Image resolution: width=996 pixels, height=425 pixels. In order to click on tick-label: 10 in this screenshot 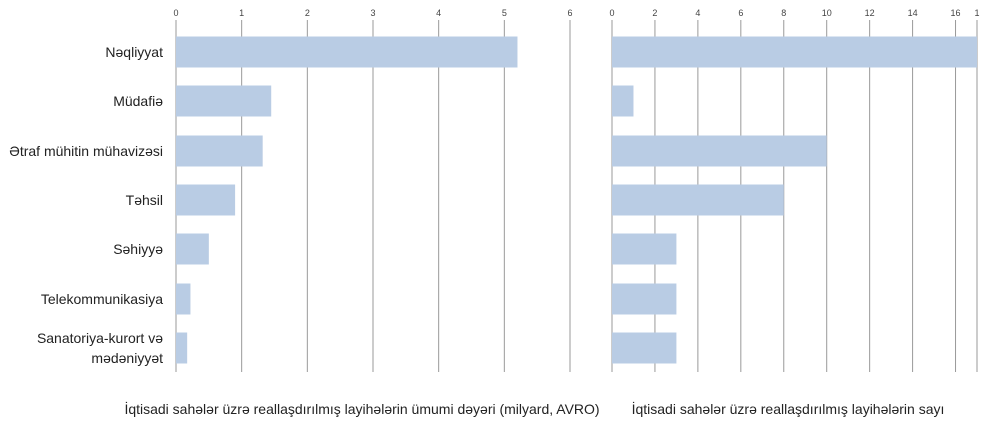, I will do `click(827, 13)`.